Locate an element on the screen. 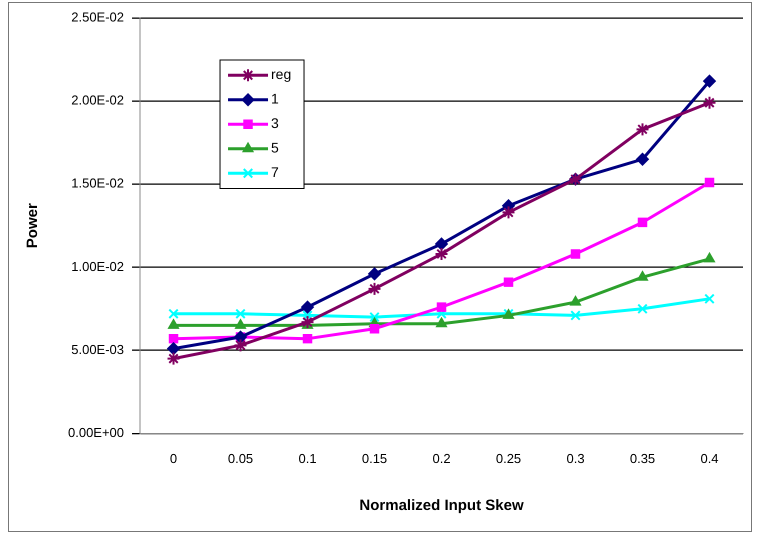 This screenshot has width=763, height=535. x-tick-label: 0.25 is located at coordinates (509, 458).